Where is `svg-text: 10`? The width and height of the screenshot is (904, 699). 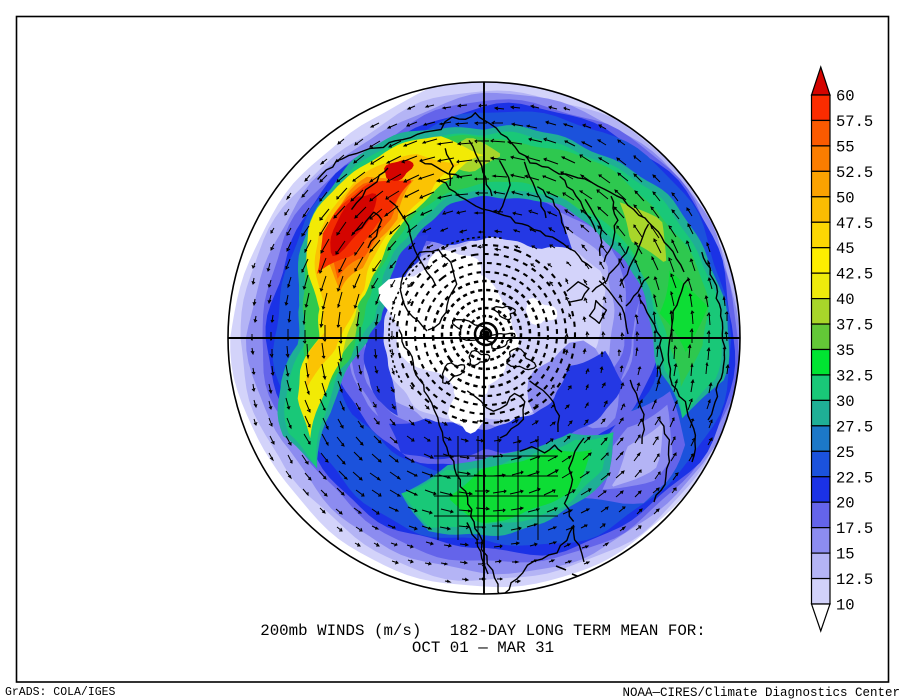
svg-text: 10 is located at coordinates (845, 606).